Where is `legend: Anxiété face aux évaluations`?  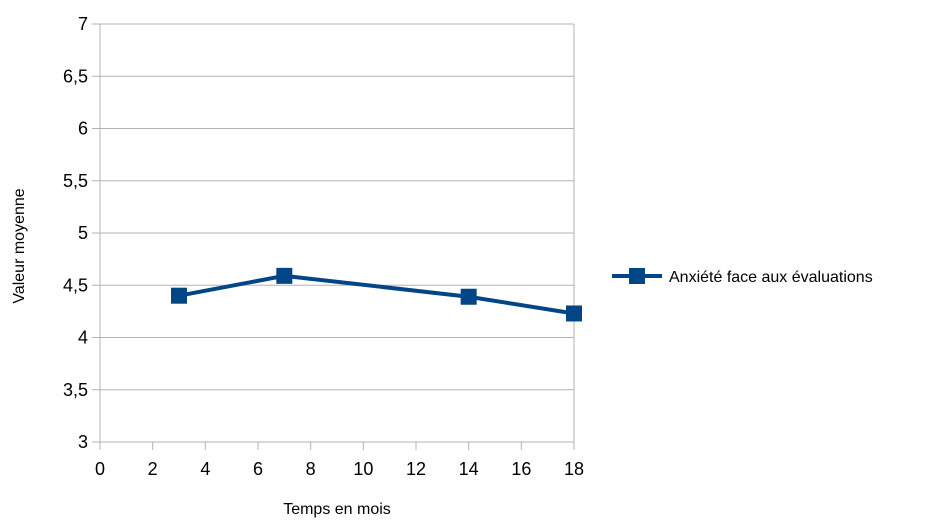 legend: Anxiété face aux évaluations is located at coordinates (742, 277).